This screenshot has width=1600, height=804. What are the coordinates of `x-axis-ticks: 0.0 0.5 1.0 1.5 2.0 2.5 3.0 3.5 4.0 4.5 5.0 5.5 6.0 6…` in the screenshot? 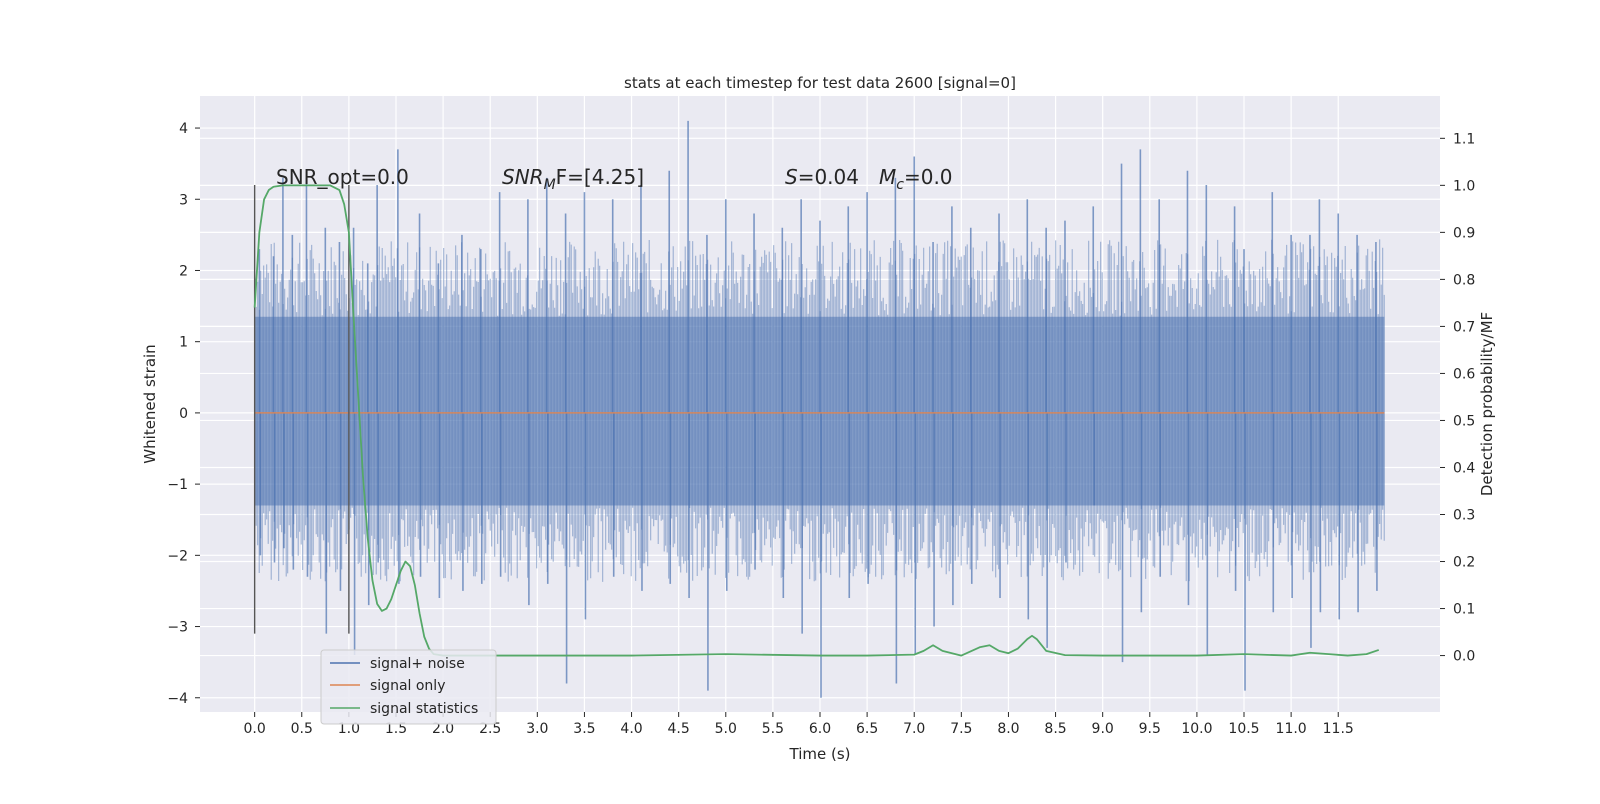 It's located at (799, 724).